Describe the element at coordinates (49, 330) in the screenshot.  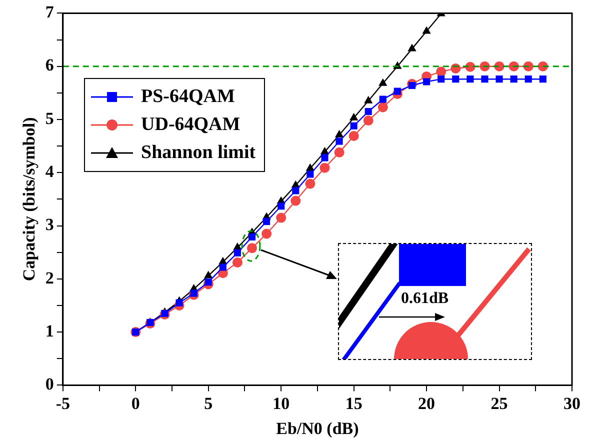
I see `y-tick-label: 1` at that location.